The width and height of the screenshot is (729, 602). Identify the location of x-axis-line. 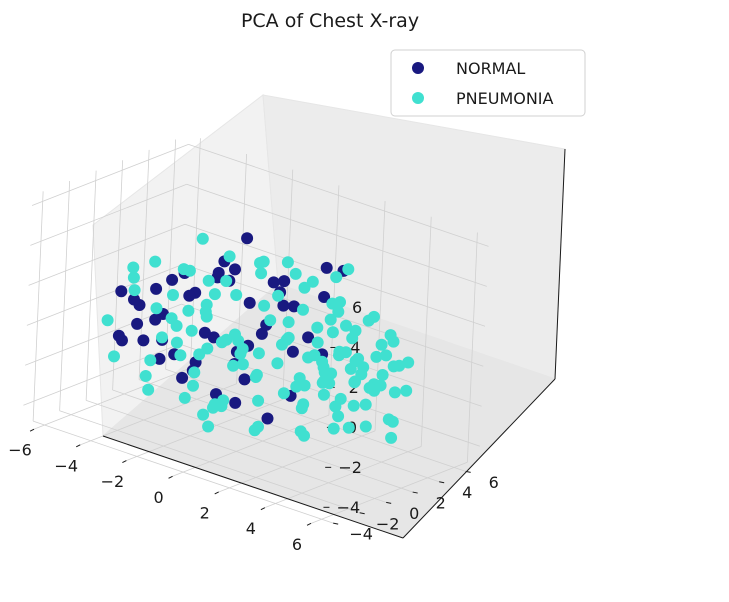
(253, 487).